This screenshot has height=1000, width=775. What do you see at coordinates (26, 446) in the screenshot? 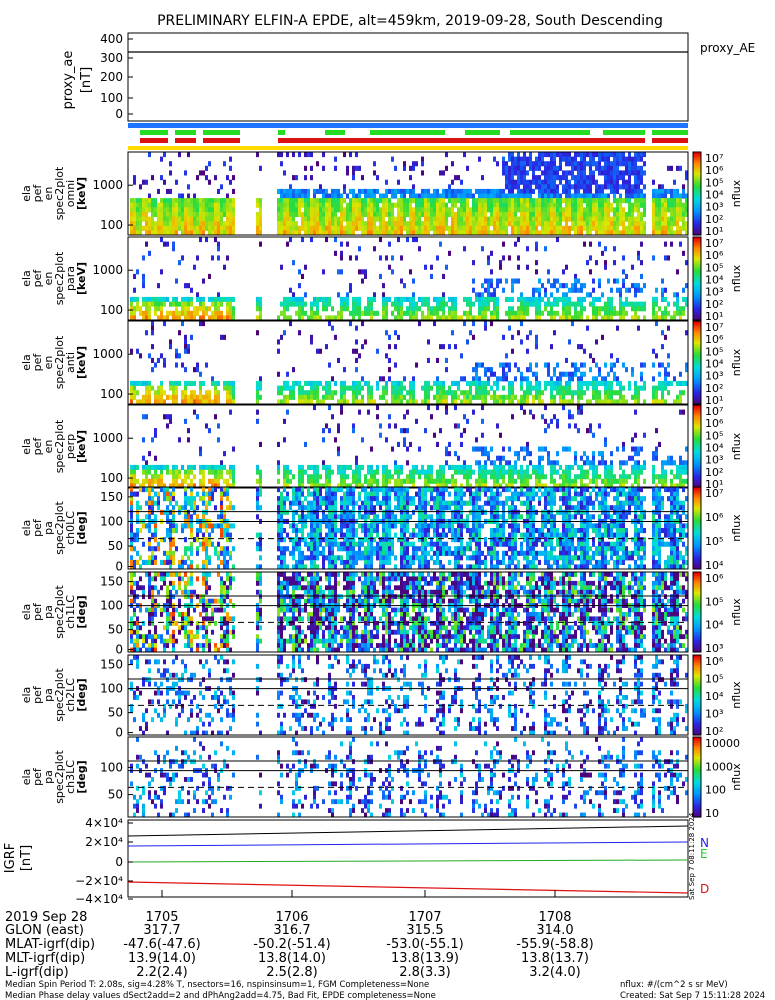
I see `panel-ylabel: ela` at bounding box center [26, 446].